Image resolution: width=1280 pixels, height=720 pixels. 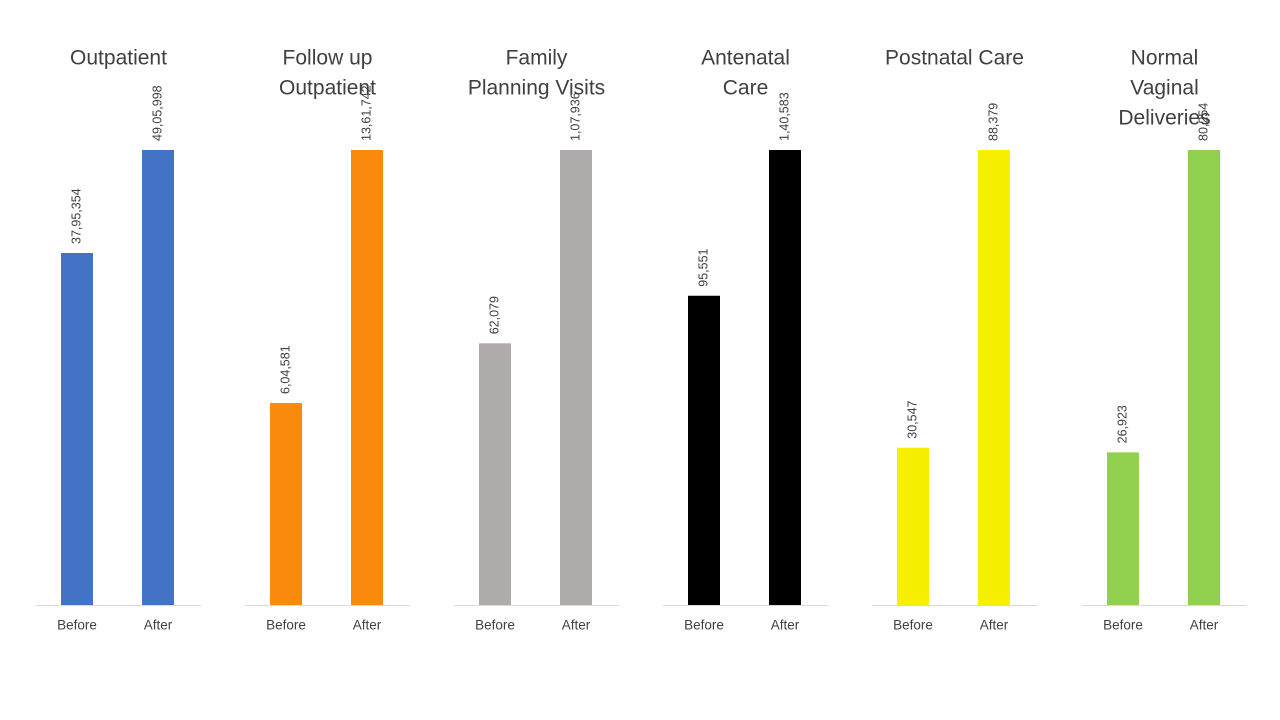 I want to click on chart-title: Normal, so click(x=1165, y=58).